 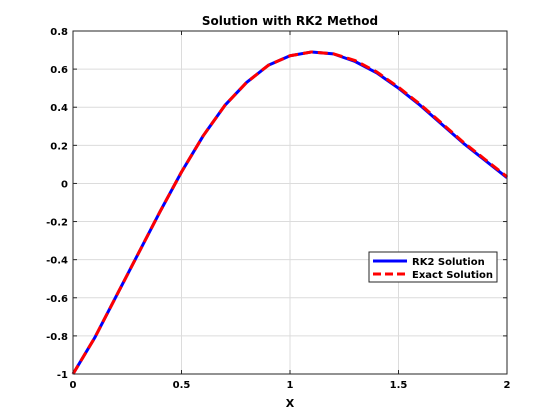 I want to click on y-tick-label: -0.4, so click(x=57, y=261).